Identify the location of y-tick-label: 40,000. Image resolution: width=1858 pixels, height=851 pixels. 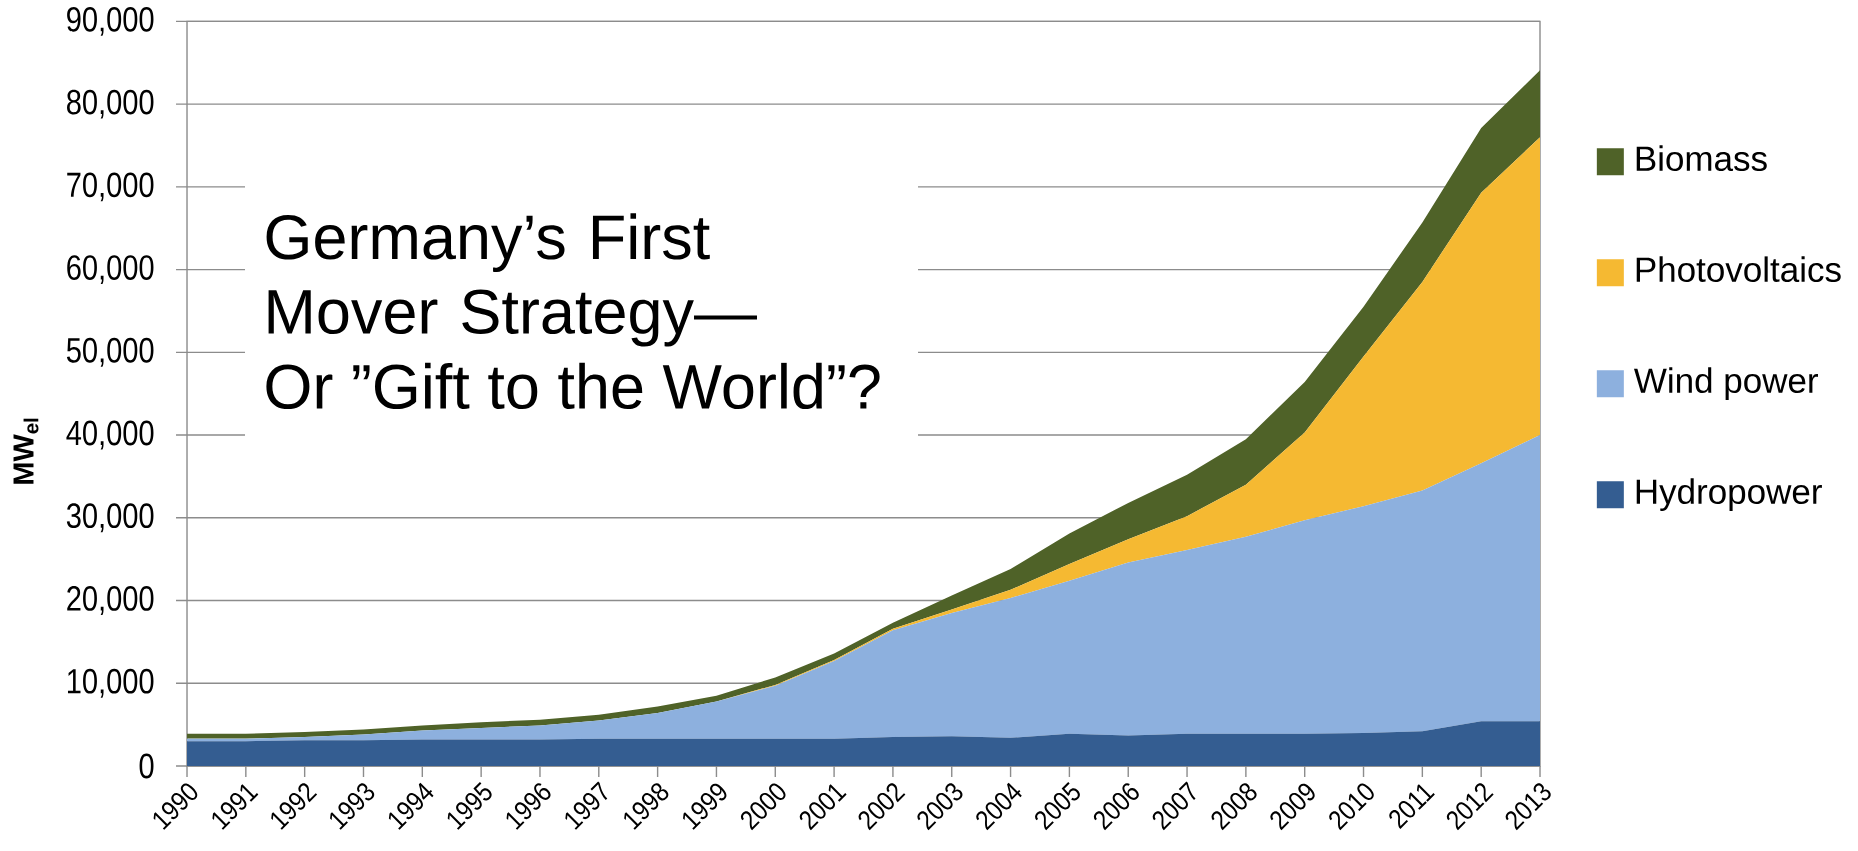
(110, 435).